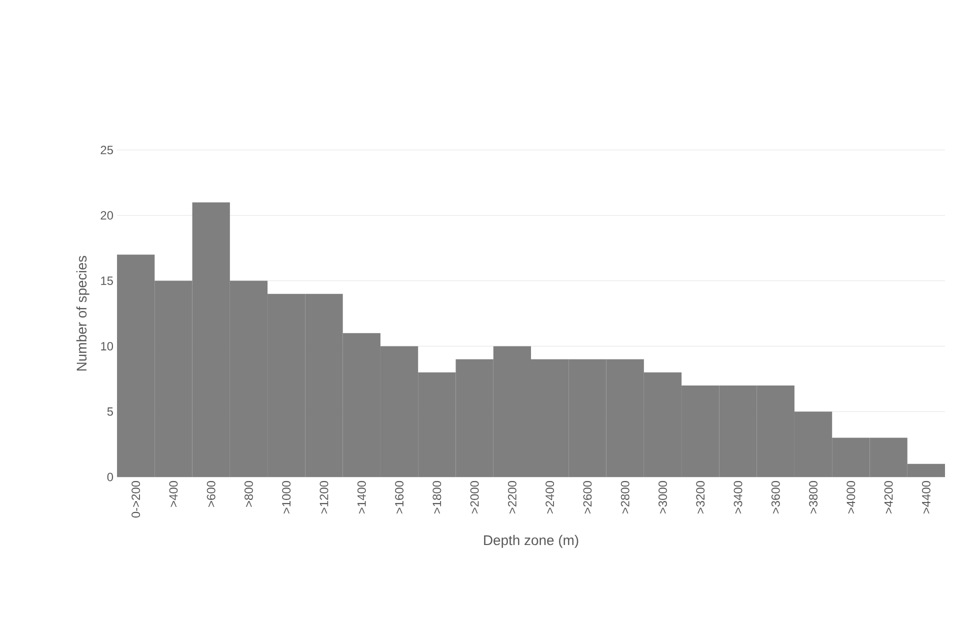 The width and height of the screenshot is (968, 627). I want to click on y-tick-label: 5, so click(110, 411).